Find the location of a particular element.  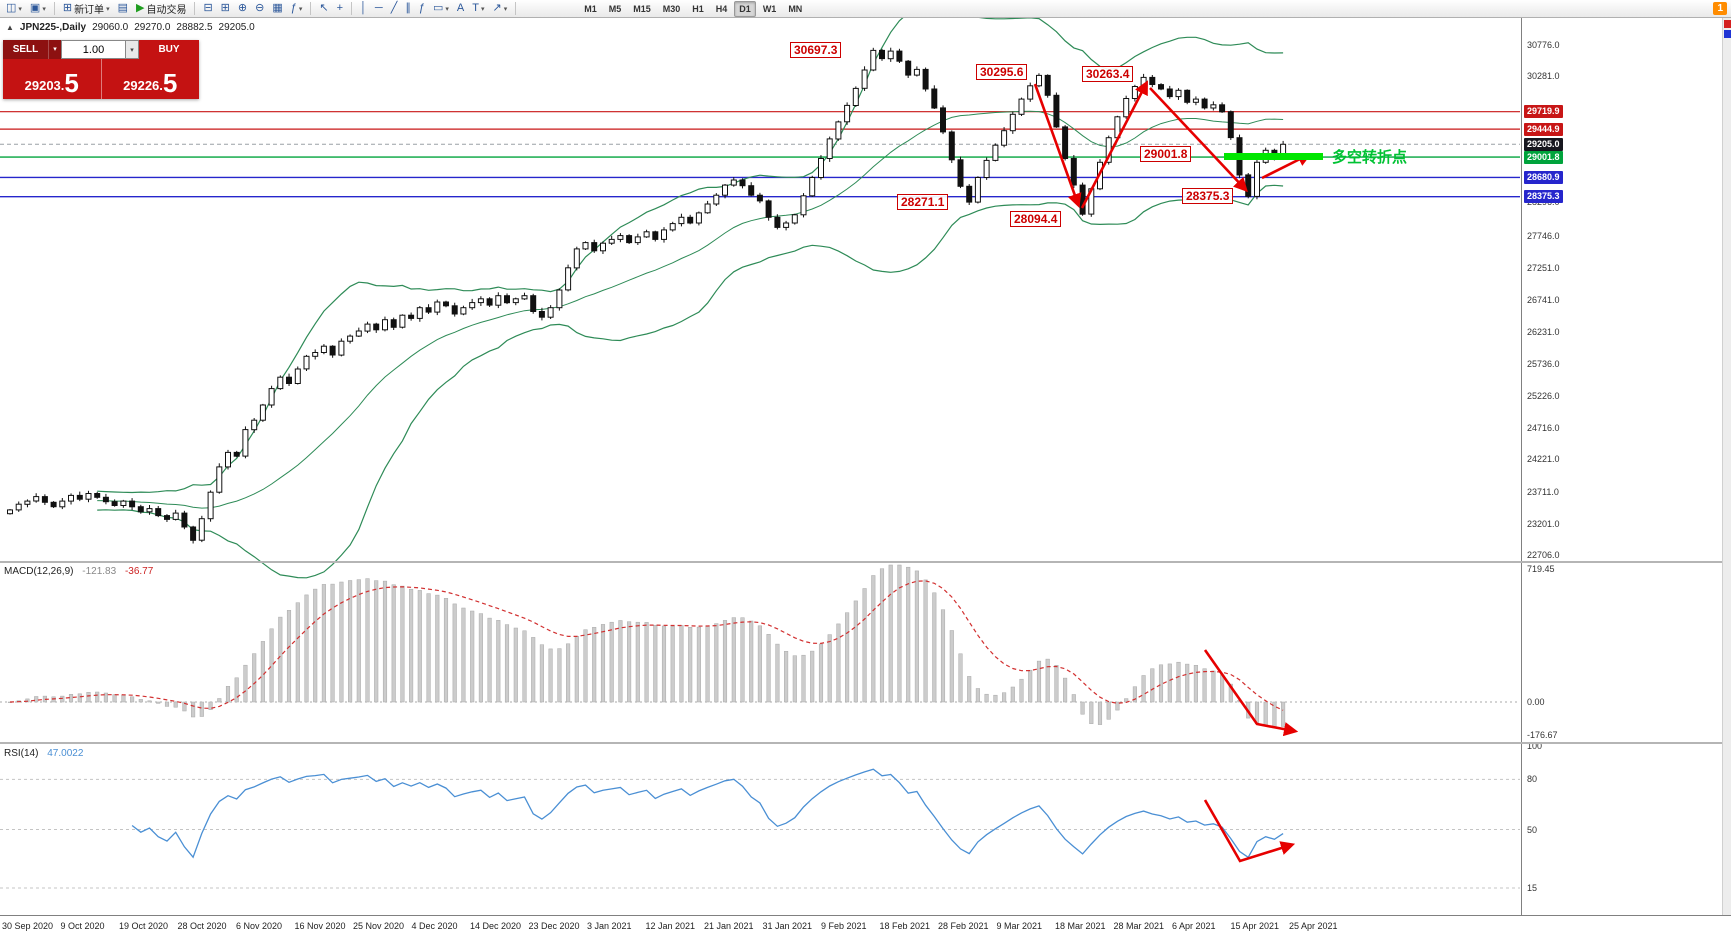

panel-divider-macd is located at coordinates (865, 562).